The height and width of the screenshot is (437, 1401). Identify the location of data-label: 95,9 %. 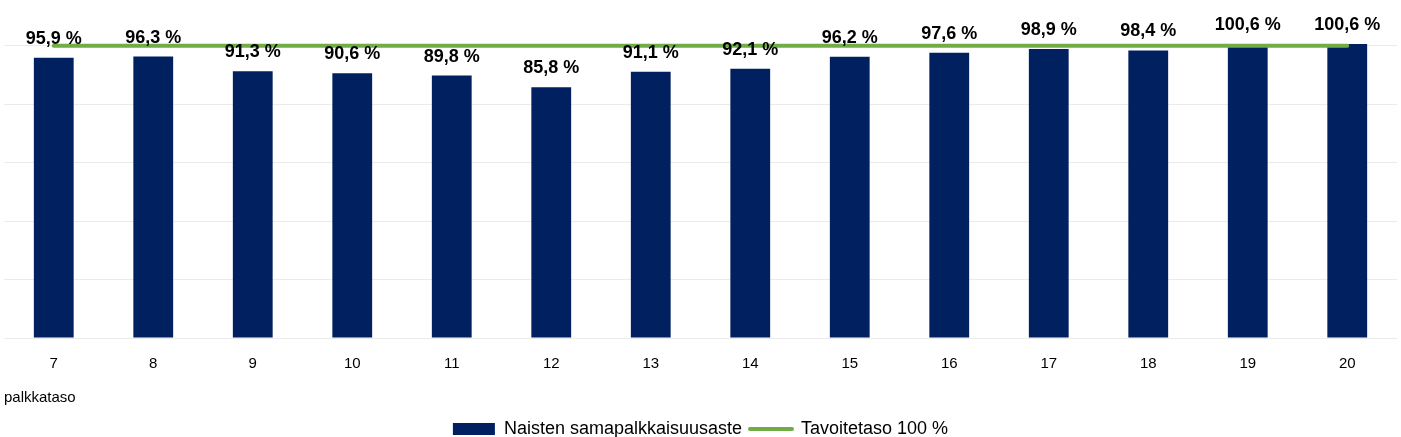
(53, 37).